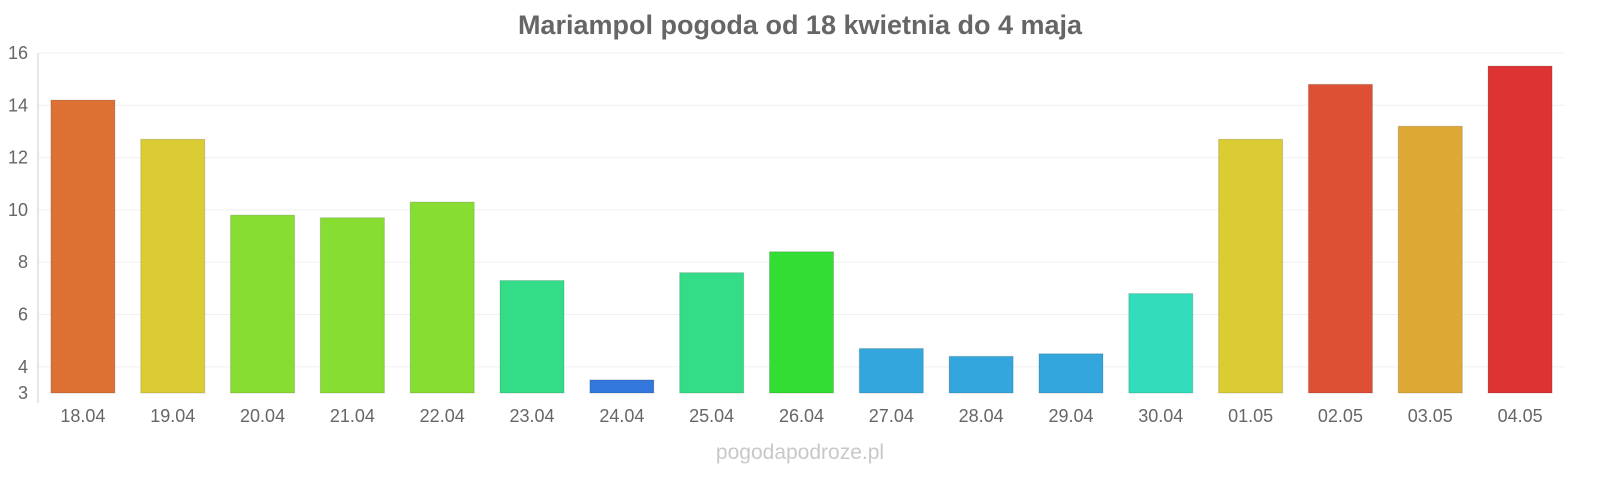 The image size is (1600, 480). I want to click on y-tick-label: 3, so click(23, 393).